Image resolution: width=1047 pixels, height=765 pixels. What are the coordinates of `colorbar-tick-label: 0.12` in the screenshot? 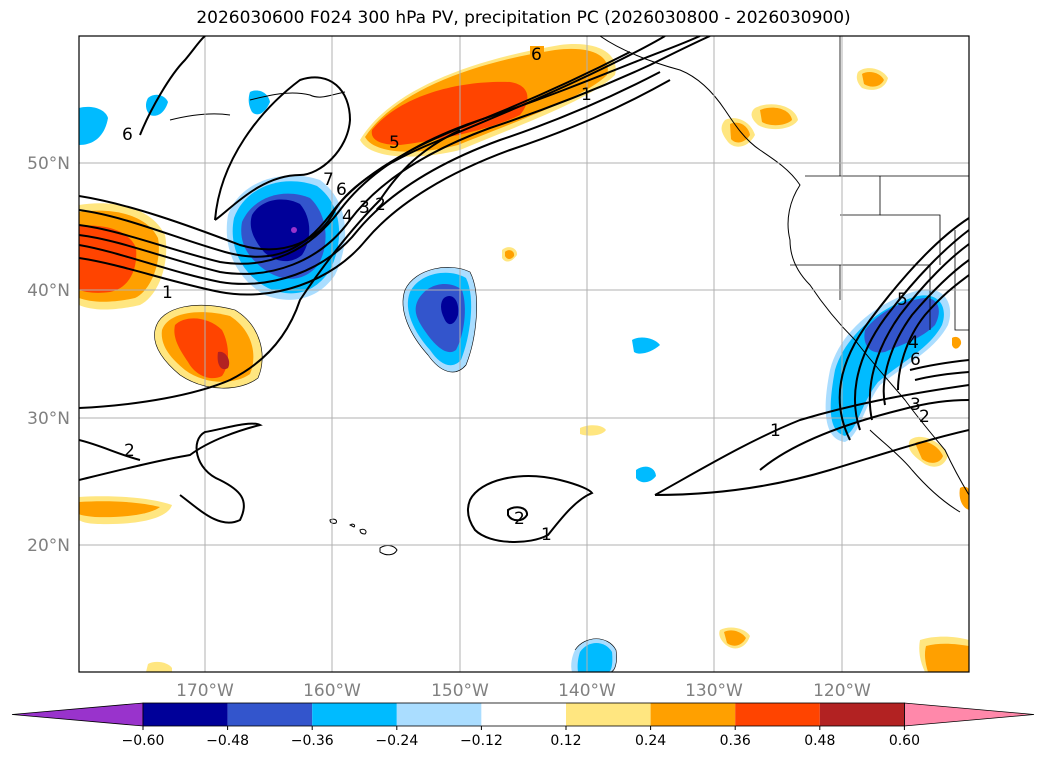 It's located at (565, 741).